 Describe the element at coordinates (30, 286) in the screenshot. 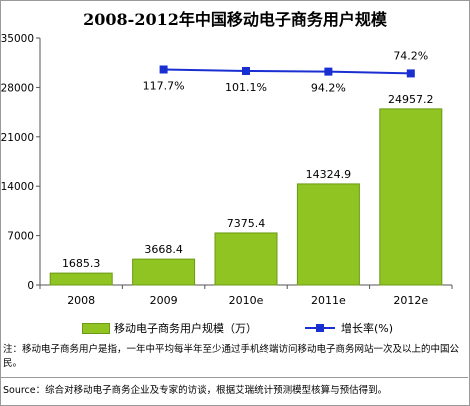

I see `y-tick-label: 0` at that location.